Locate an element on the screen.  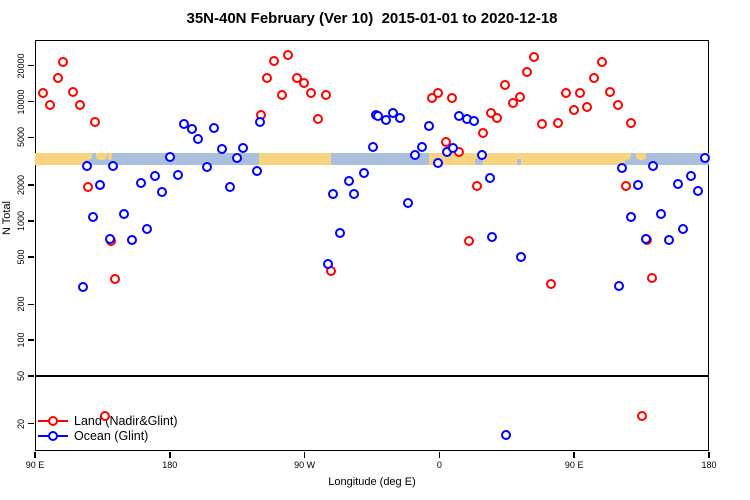
legend: Land (Nadir&Glint) Ocean (Glint) is located at coordinates (148, 428).